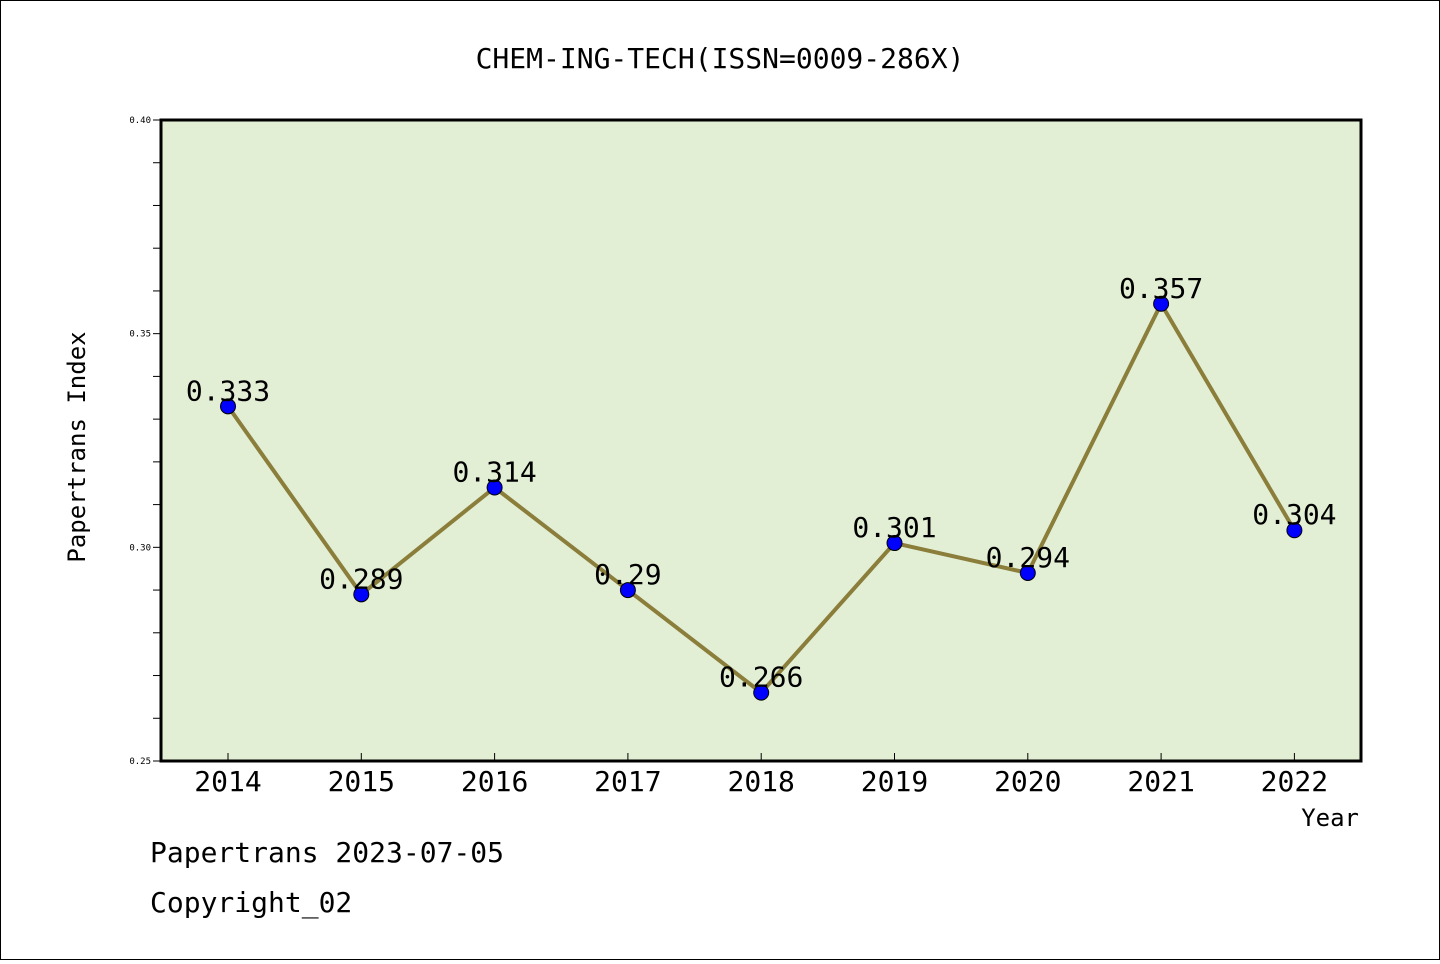  I want to click on x-tick-label: 2022, so click(1294, 781).